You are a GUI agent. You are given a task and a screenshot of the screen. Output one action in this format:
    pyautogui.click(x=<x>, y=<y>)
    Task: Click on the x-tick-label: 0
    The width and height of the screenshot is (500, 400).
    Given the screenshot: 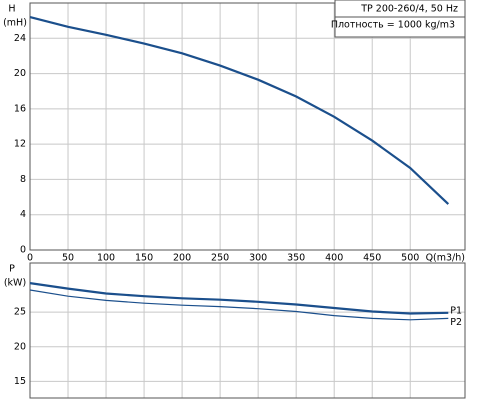 What is the action you would take?
    pyautogui.click(x=30, y=258)
    